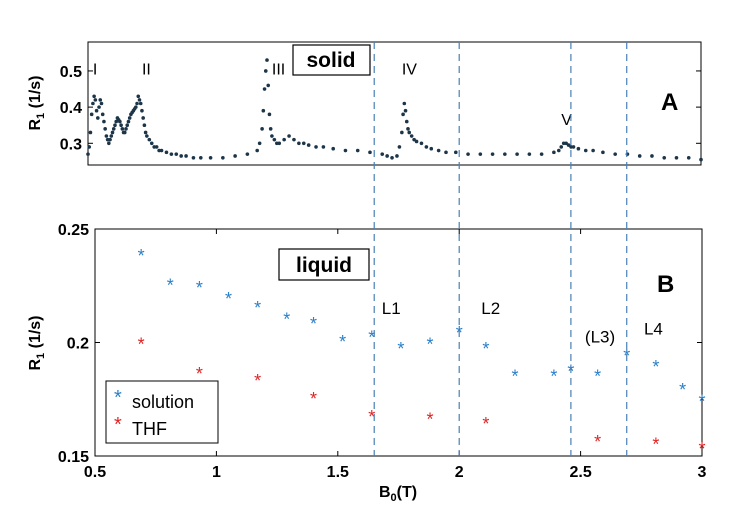 This screenshot has width=746, height=508. What do you see at coordinates (71, 72) in the screenshot?
I see `panel-a-ytick-label: 0.5` at bounding box center [71, 72].